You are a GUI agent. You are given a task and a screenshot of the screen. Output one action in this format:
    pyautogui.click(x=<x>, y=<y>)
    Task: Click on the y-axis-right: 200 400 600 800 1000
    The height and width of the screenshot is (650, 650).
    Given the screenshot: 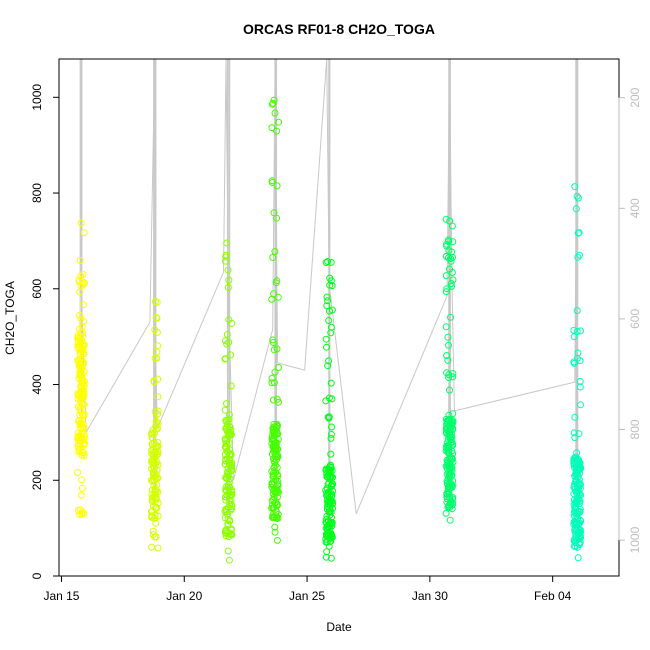 What is the action you would take?
    pyautogui.click(x=630, y=320)
    